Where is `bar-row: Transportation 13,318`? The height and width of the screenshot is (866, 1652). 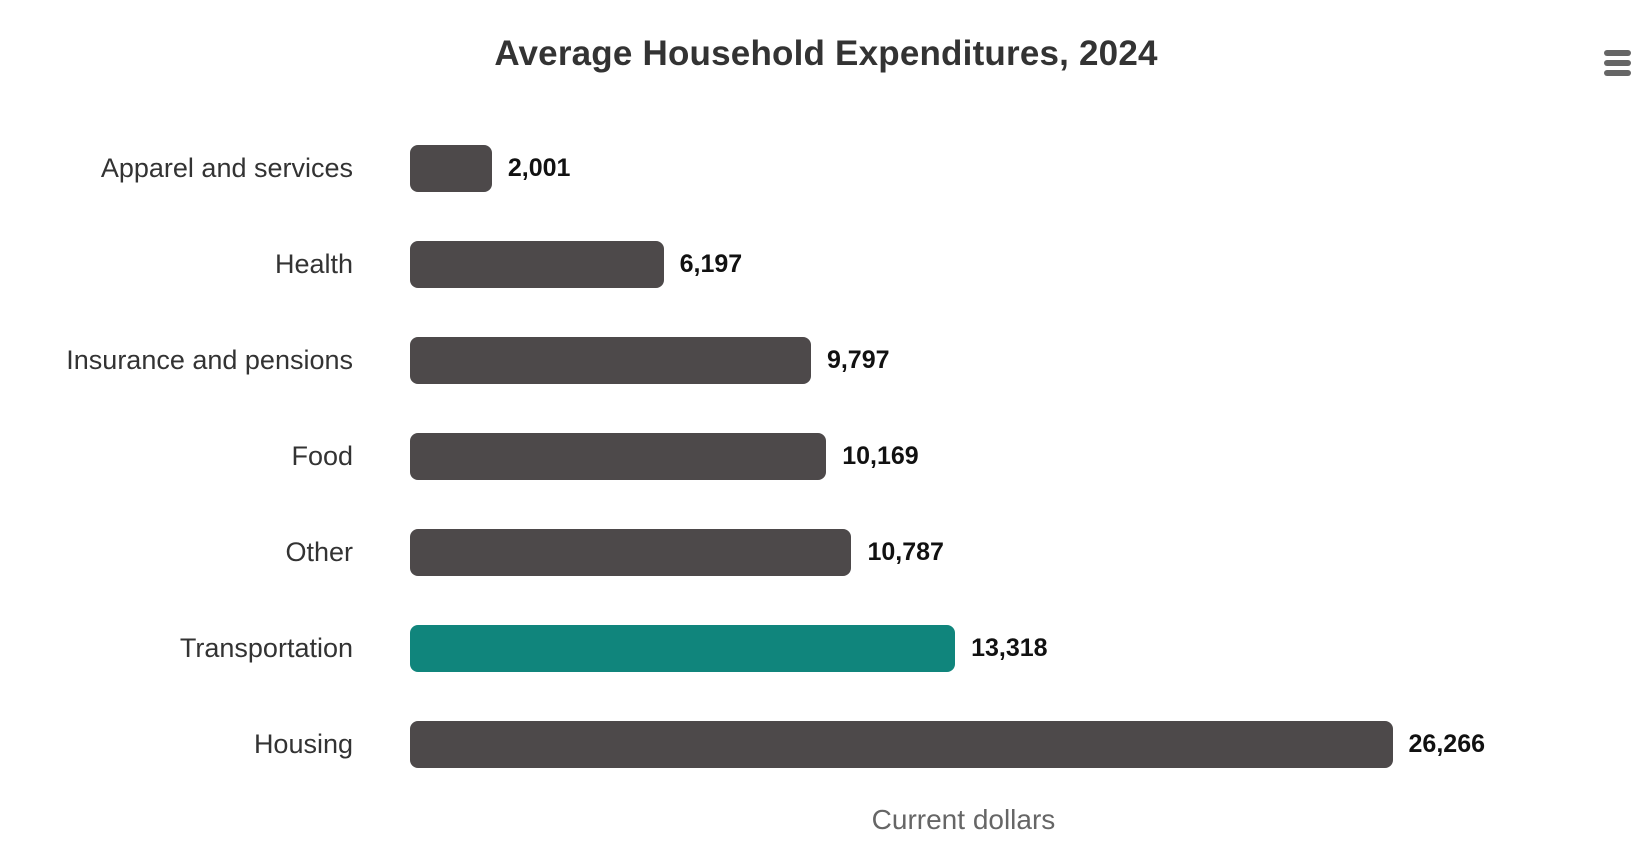
bar-row: Transportation 13,318 is located at coordinates (826, 648).